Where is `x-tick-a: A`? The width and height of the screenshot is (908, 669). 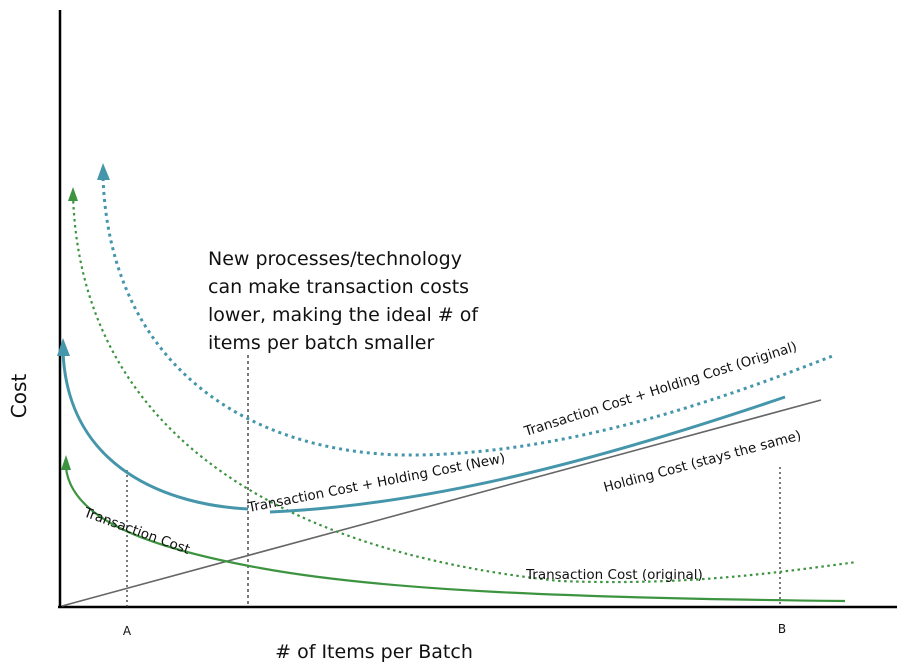
x-tick-a: A is located at coordinates (127, 631).